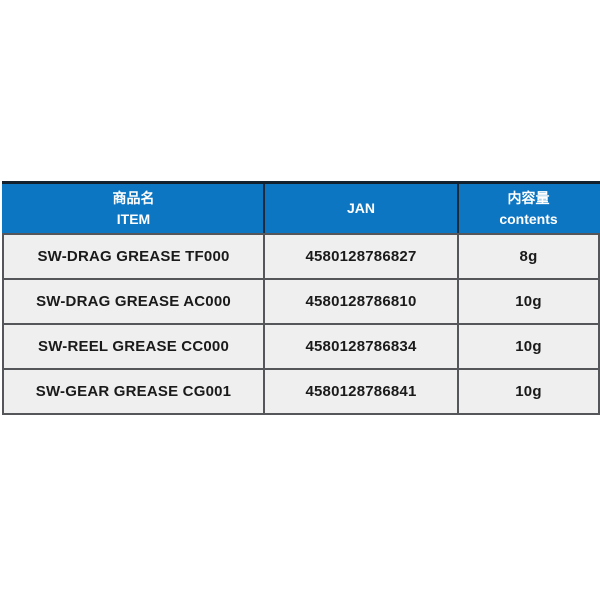 This screenshot has width=600, height=600. Describe the element at coordinates (133, 301) in the screenshot. I see `item-name-cell: SW-DRAG GREASE AC000` at that location.